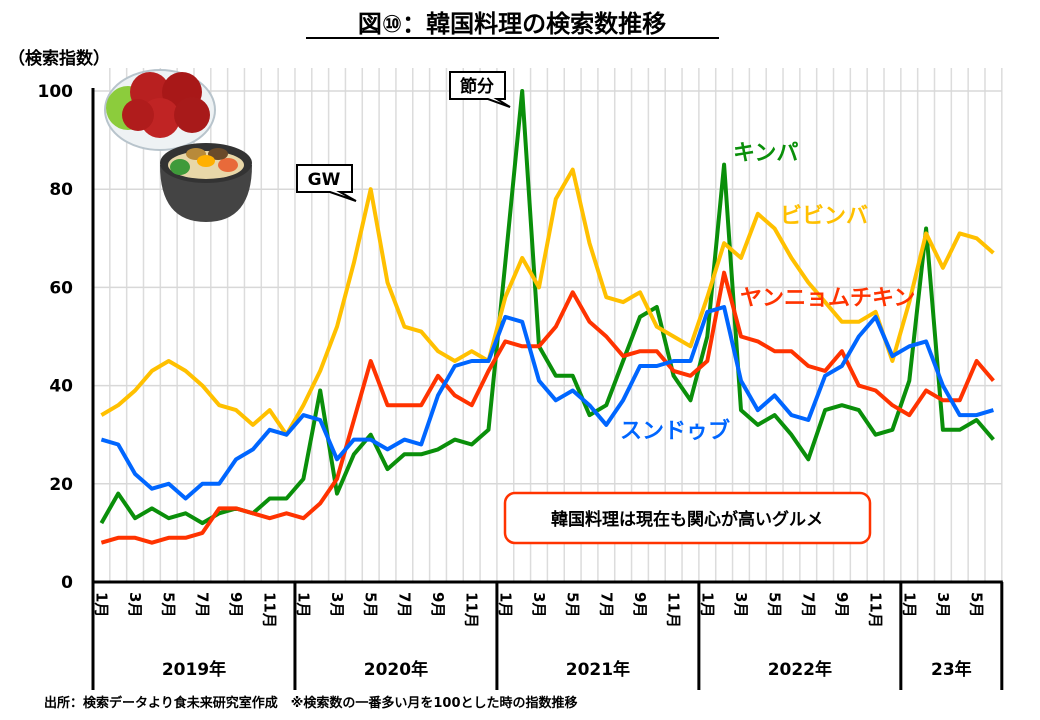  Describe the element at coordinates (194, 669) in the screenshot. I see `year-label: 2019年` at that location.